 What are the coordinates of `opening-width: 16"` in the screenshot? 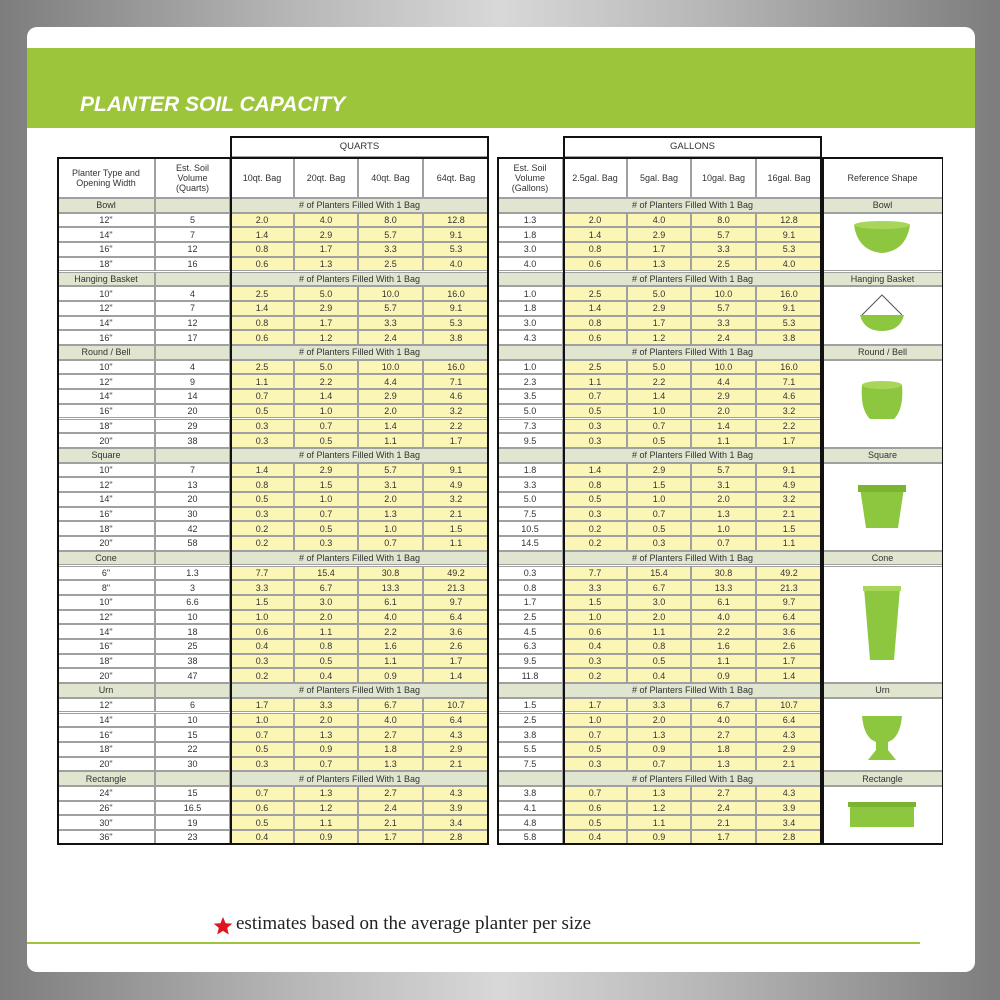 It's located at (106, 514).